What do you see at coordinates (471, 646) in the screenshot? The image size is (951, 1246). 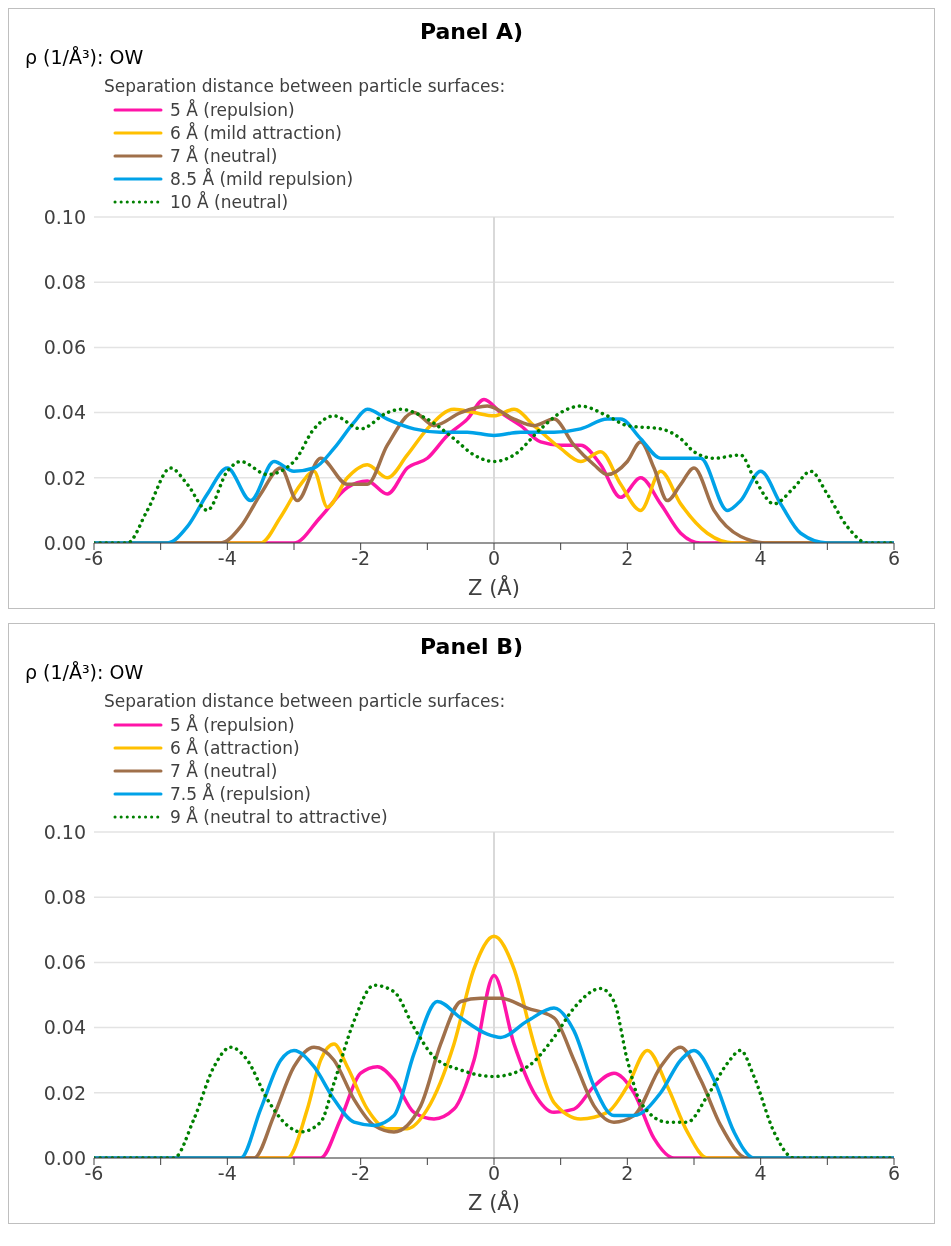 I see `chart-title: Panel B)` at bounding box center [471, 646].